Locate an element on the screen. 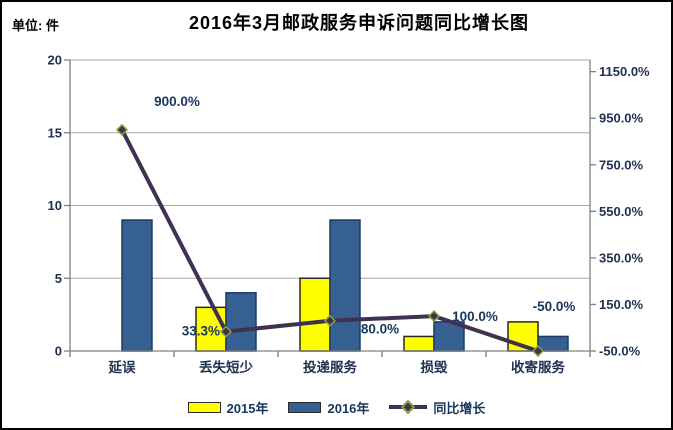 Image resolution: width=673 pixels, height=430 pixels. legend-diamond-marker-icon is located at coordinates (408, 407).